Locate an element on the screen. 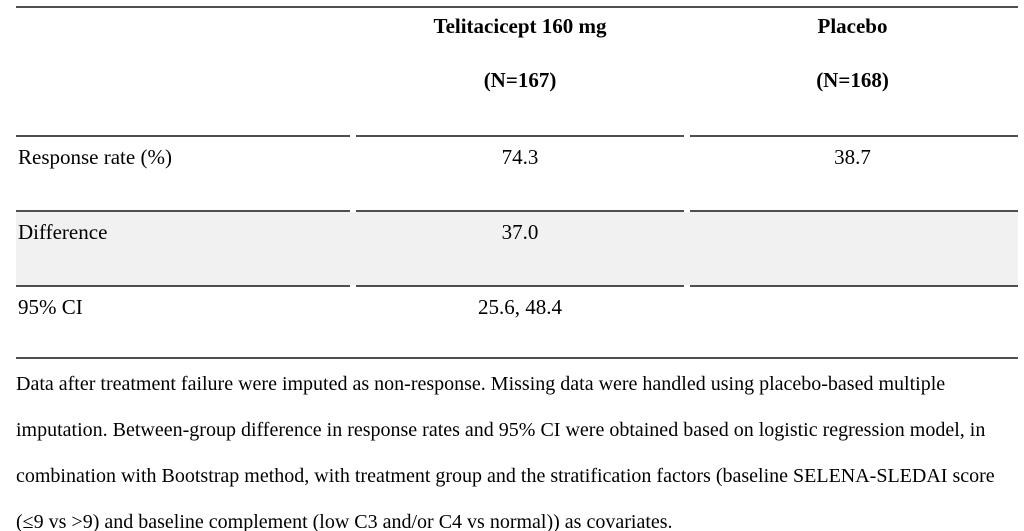 The image size is (1024, 531). column-header-telitacicept-n: (N=167) is located at coordinates (520, 80).